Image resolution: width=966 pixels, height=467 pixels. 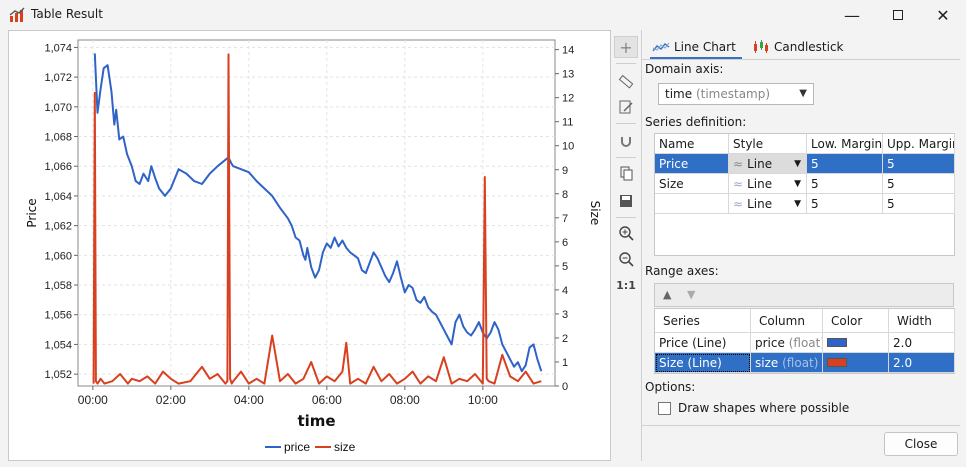 What do you see at coordinates (922, 321) in the screenshot?
I see `column-header-width: Width` at bounding box center [922, 321].